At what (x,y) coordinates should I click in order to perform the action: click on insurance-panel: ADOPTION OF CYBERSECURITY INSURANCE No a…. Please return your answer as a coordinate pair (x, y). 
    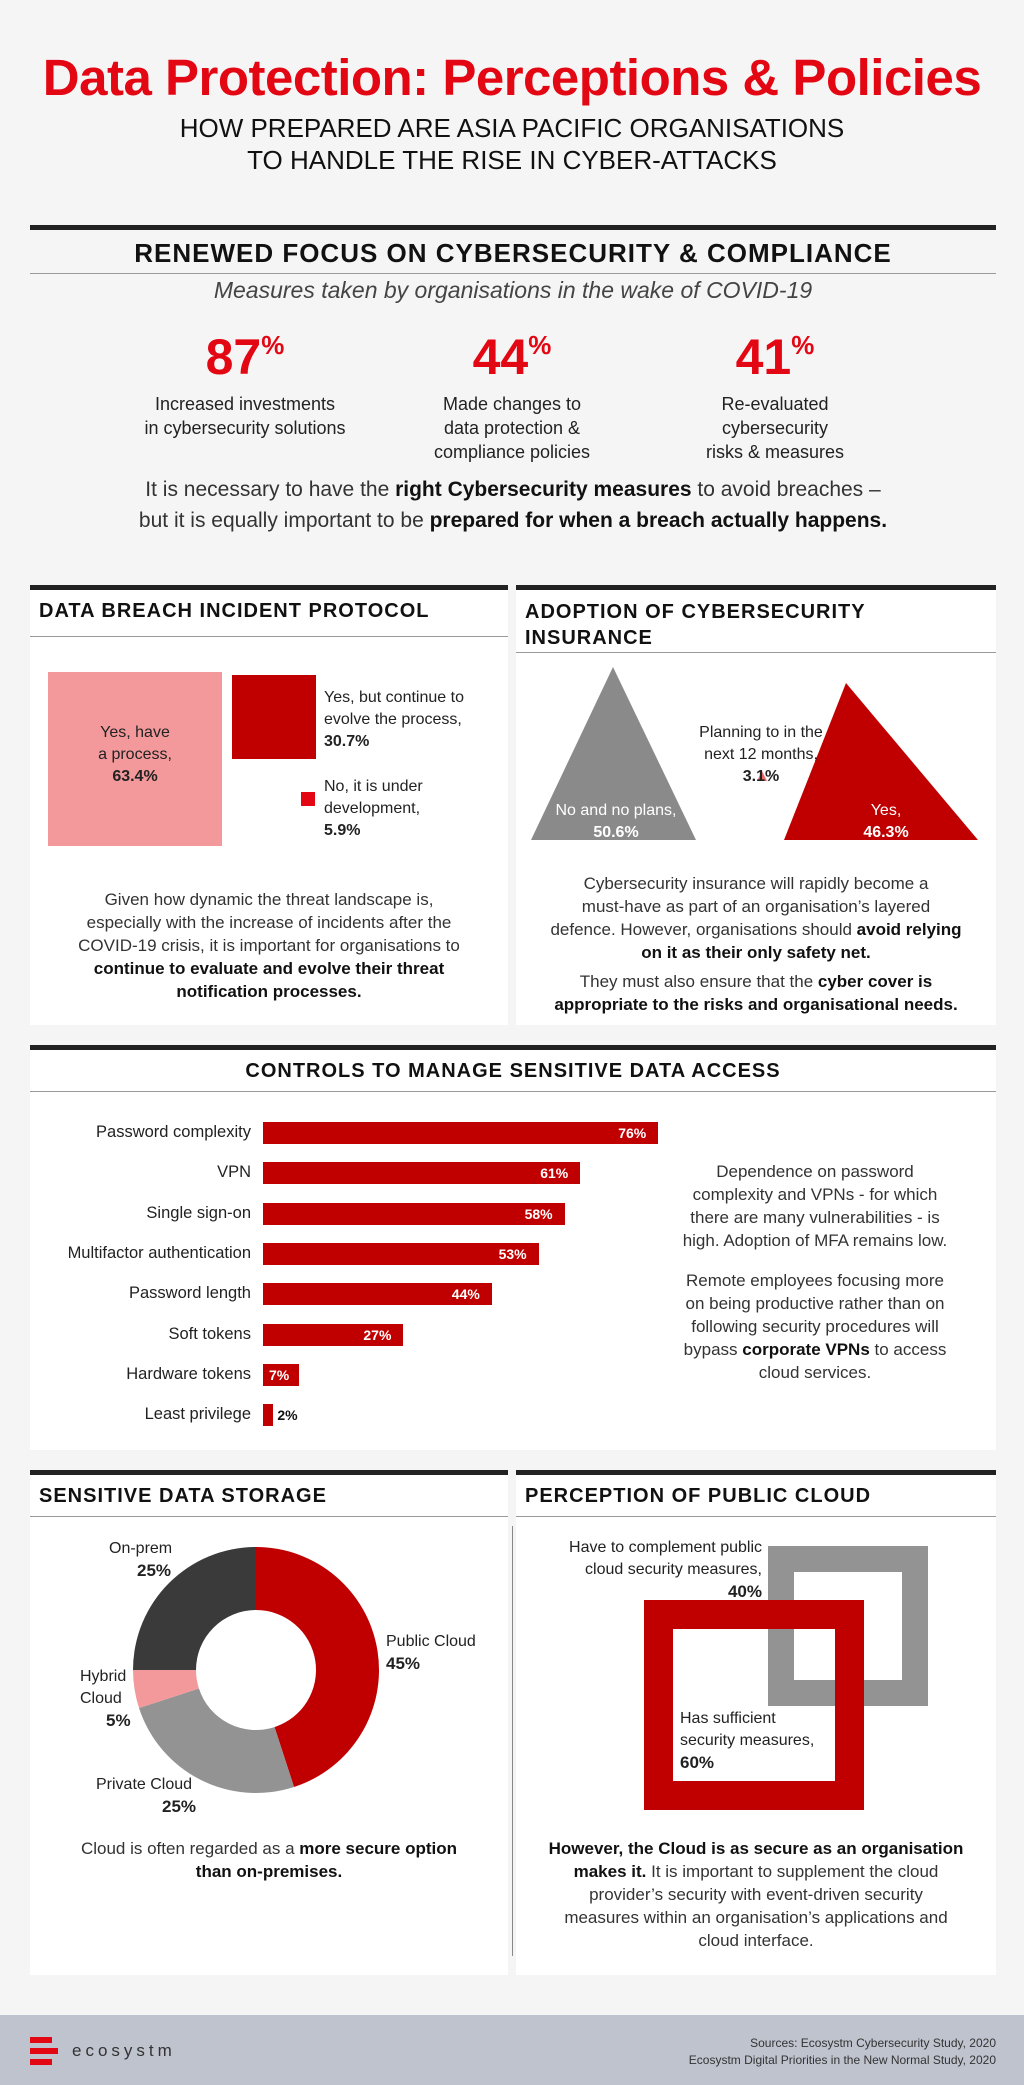
    Looking at the image, I should click on (756, 805).